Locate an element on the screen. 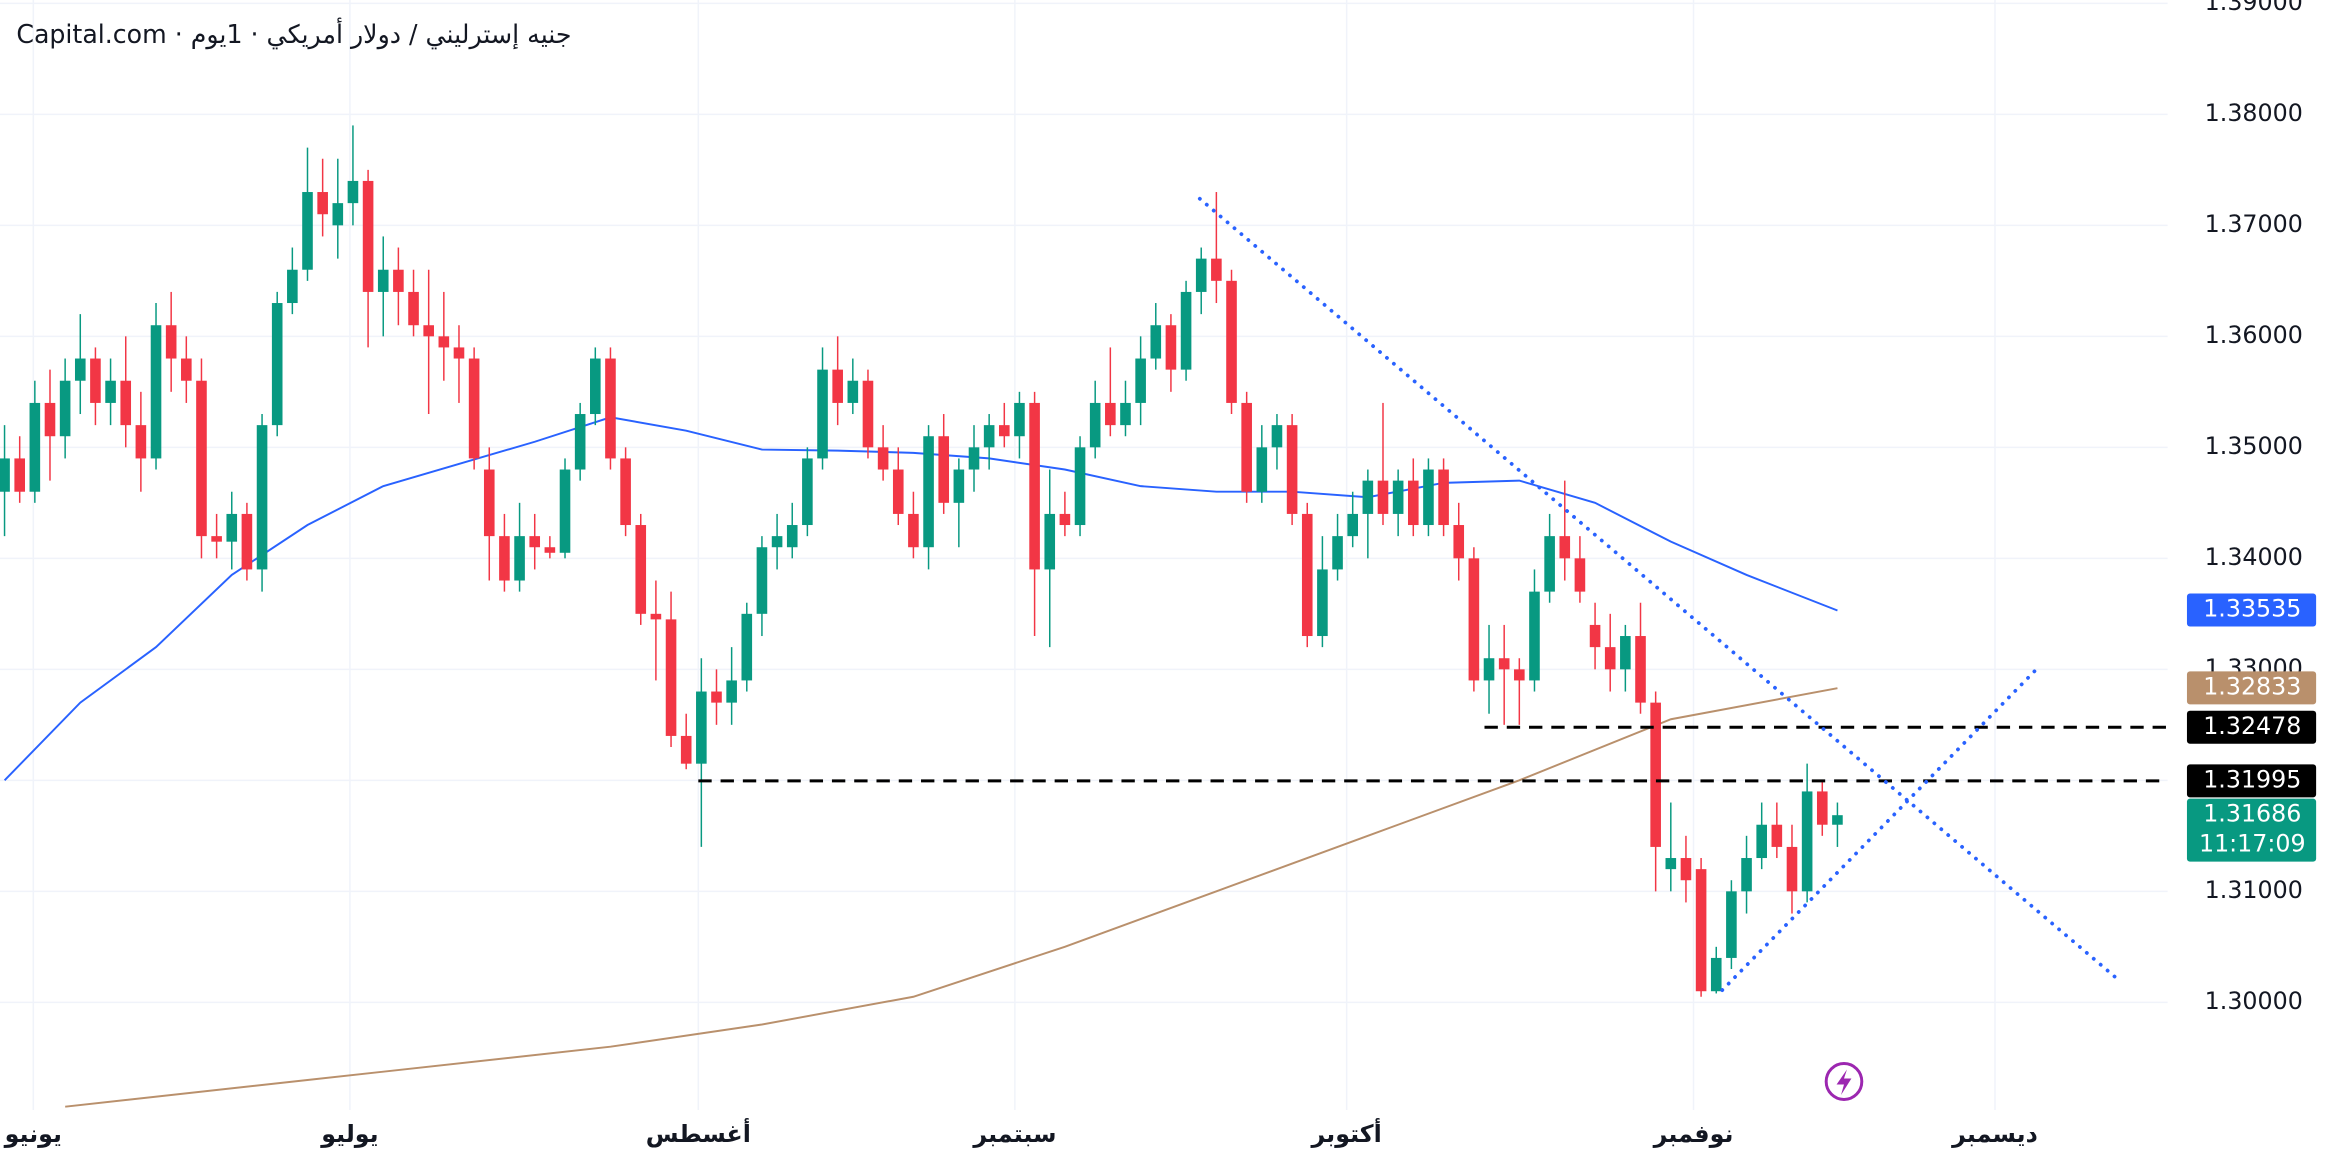 Image resolution: width=2328 pixels, height=1152 pixels. y-tick-label: 1.30000 is located at coordinates (2254, 1001).